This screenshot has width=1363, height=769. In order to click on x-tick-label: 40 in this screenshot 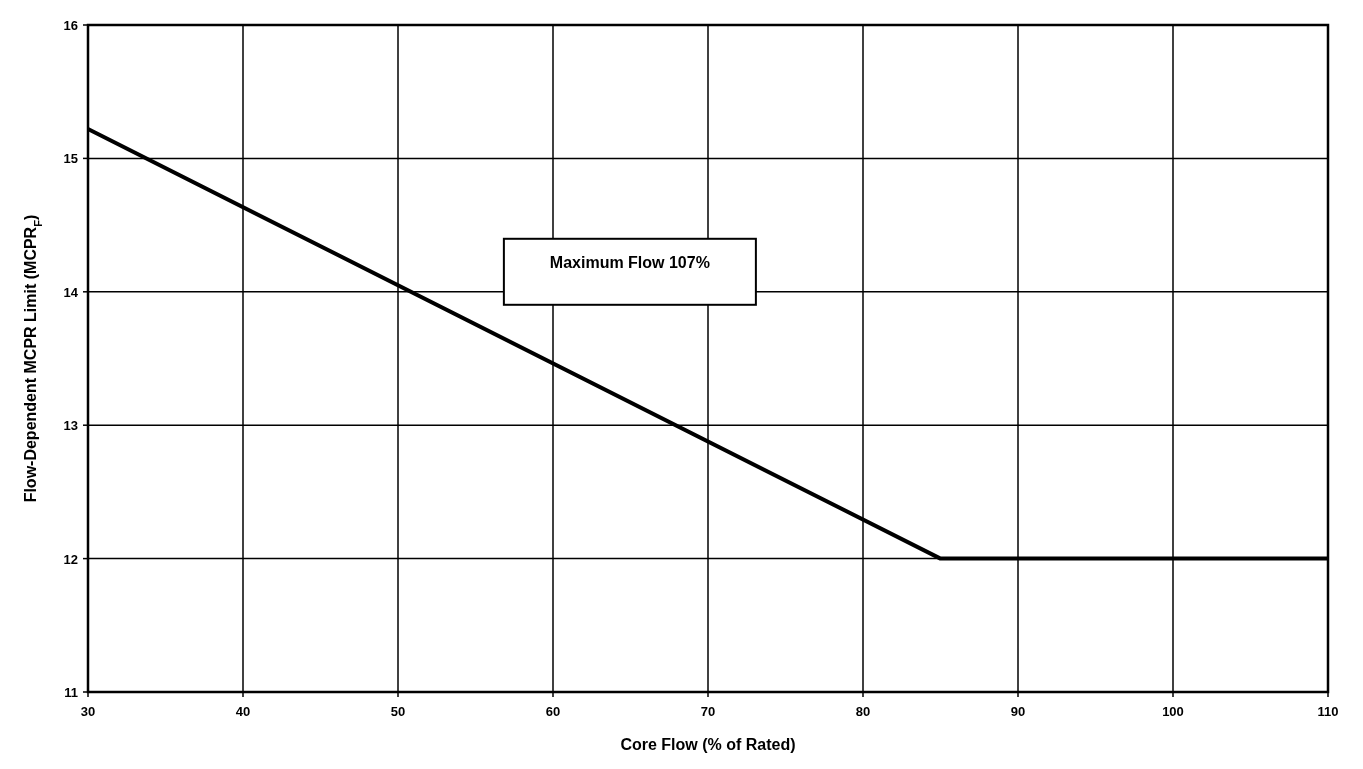, I will do `click(243, 711)`.